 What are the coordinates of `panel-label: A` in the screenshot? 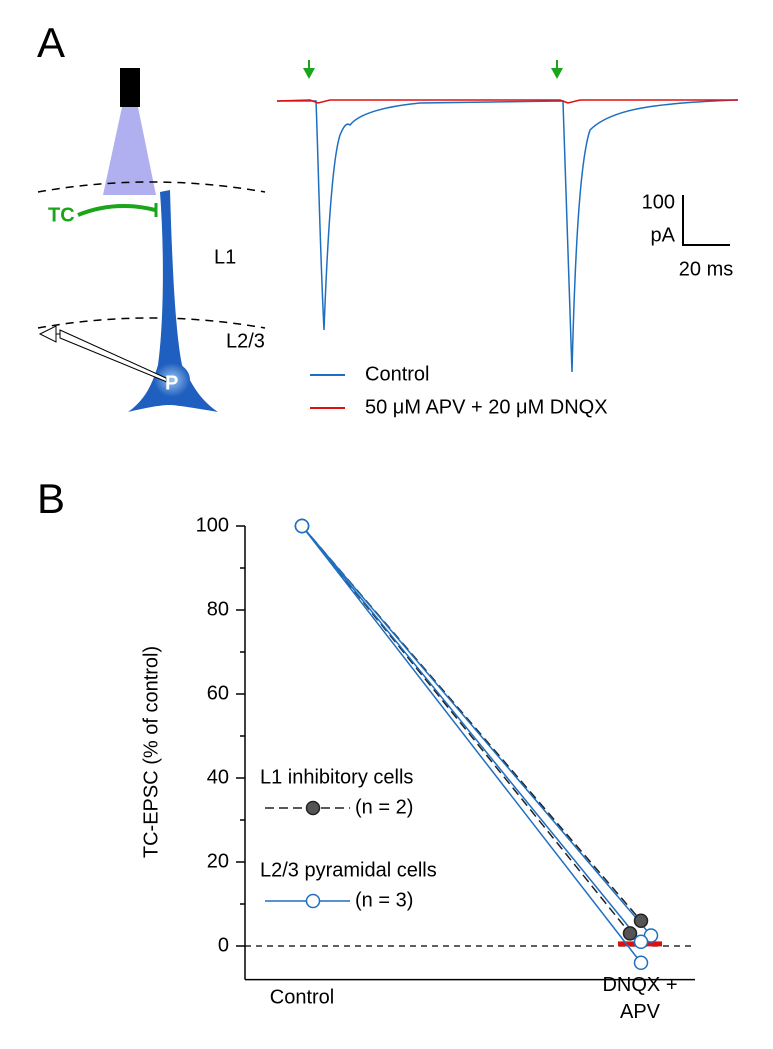 It's located at (51, 42).